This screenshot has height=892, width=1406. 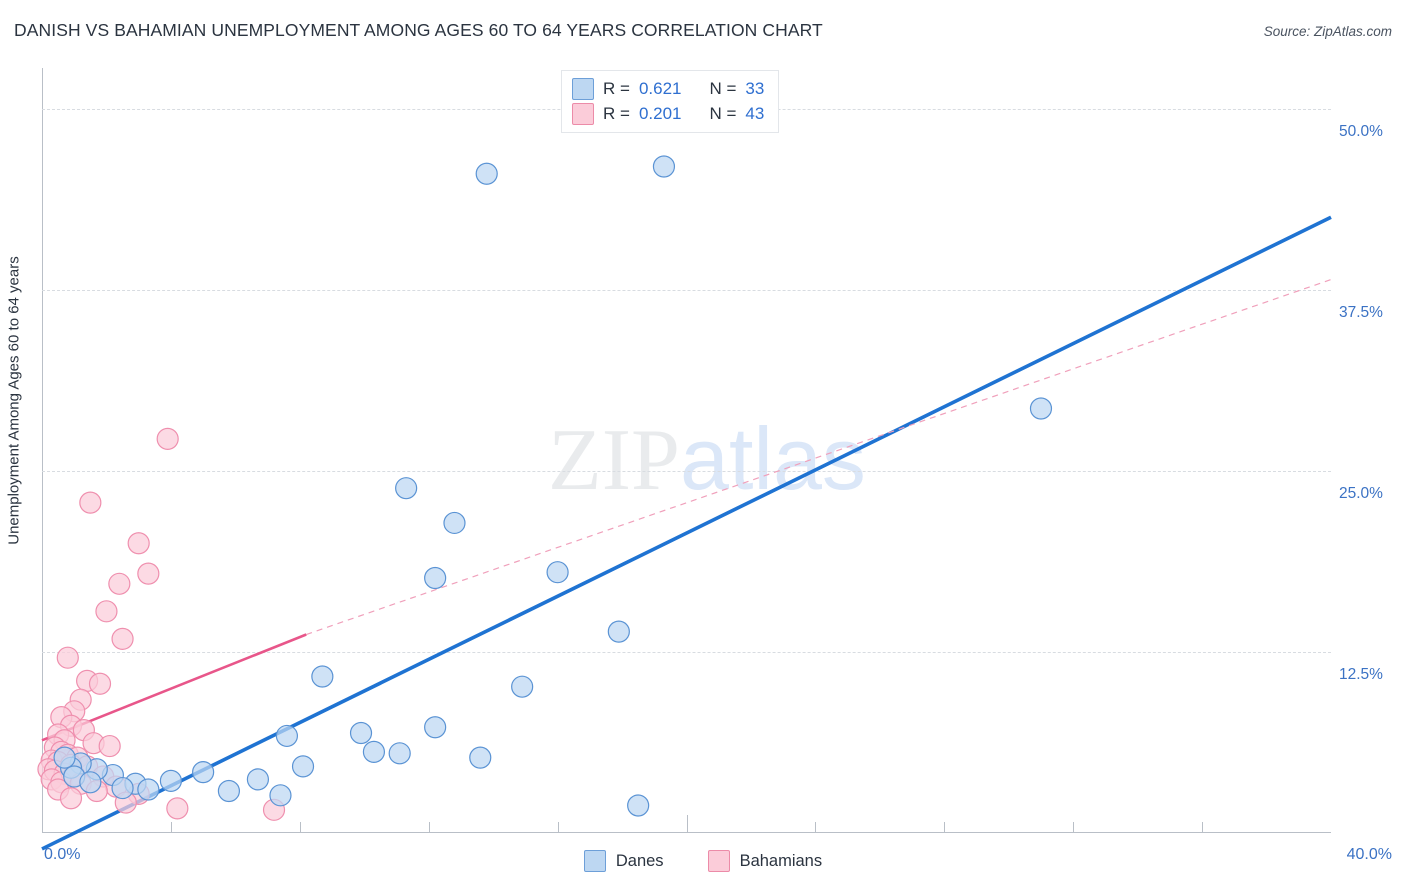 I want to click on y-tick-label: 50.0%, so click(x=1361, y=131).